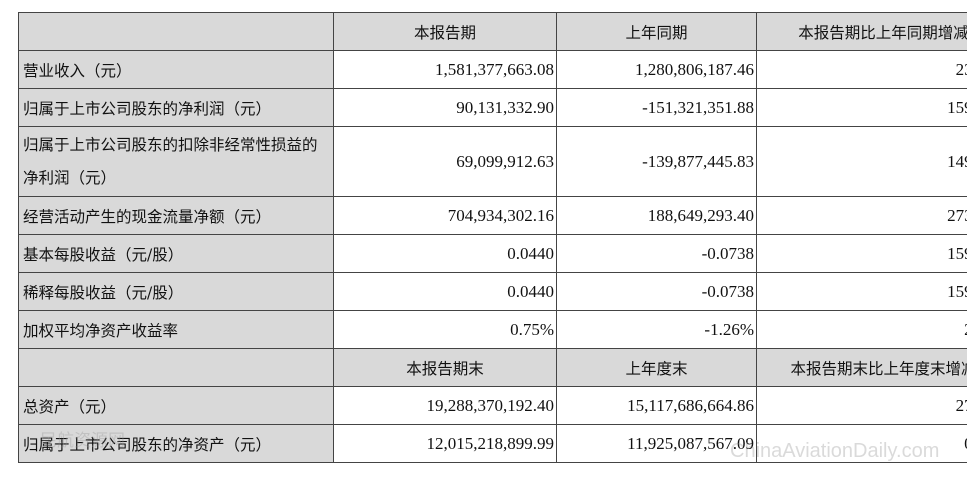  Describe the element at coordinates (176, 69) in the screenshot. I see `row-label: 营业收入（元）` at that location.